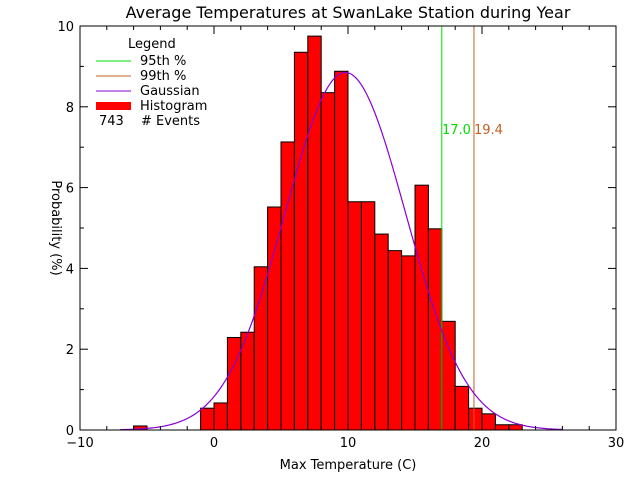 Image resolution: width=640 pixels, height=480 pixels. I want to click on percentile-95-label: 17.0, so click(456, 130).